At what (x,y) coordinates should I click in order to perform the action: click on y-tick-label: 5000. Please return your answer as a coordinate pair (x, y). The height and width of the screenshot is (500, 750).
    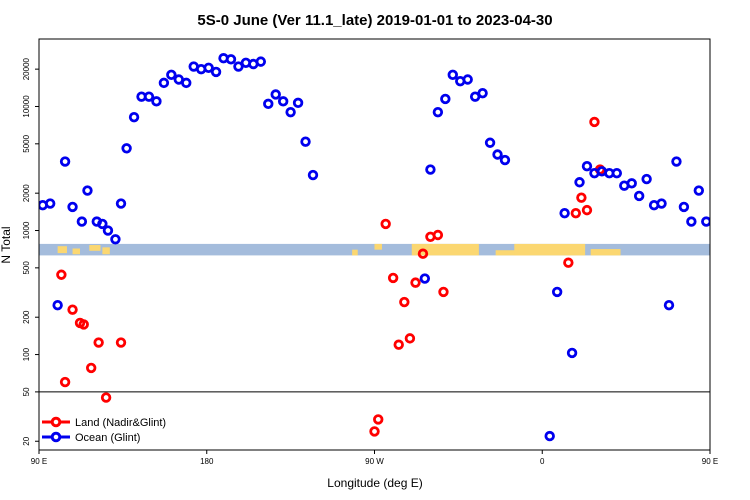
    Looking at the image, I should click on (26, 143).